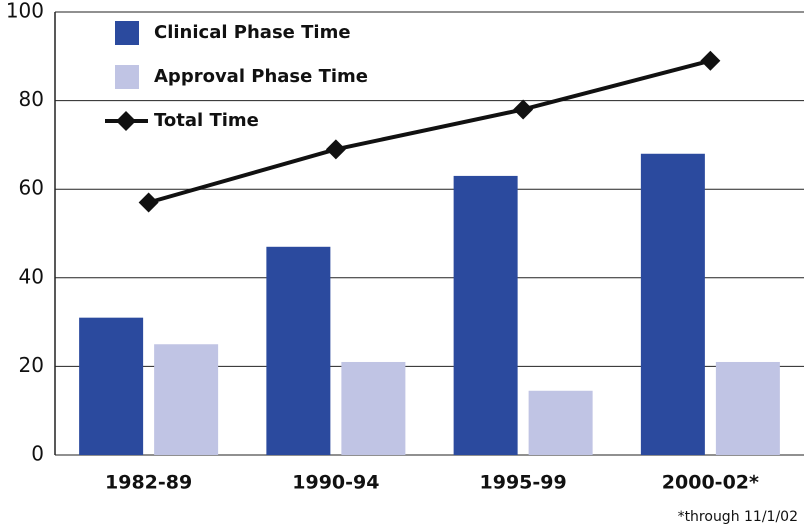  I want to click on legend-label: Approval Phase Time, so click(261, 76).